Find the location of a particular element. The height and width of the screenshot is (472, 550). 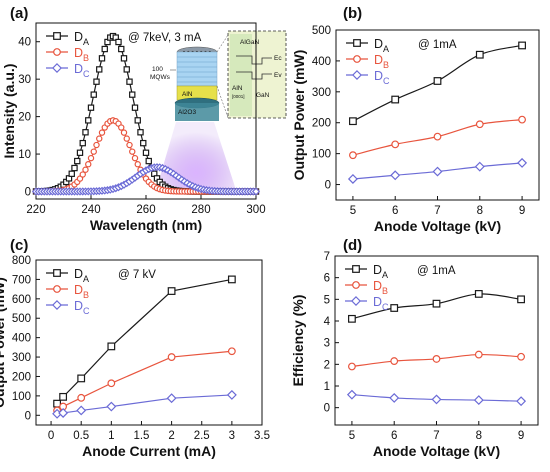

x-tick-label: 0.5 is located at coordinates (81, 436).